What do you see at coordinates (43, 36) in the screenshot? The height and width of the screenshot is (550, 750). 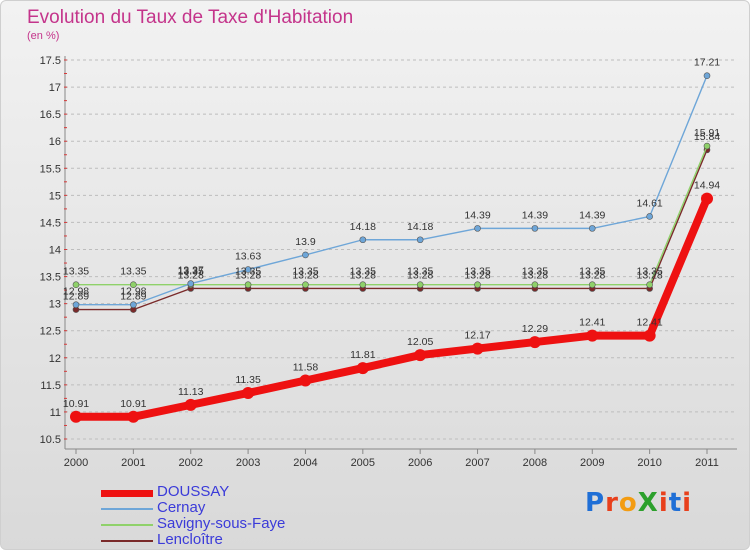 I see `unit-label: (en %)` at bounding box center [43, 36].